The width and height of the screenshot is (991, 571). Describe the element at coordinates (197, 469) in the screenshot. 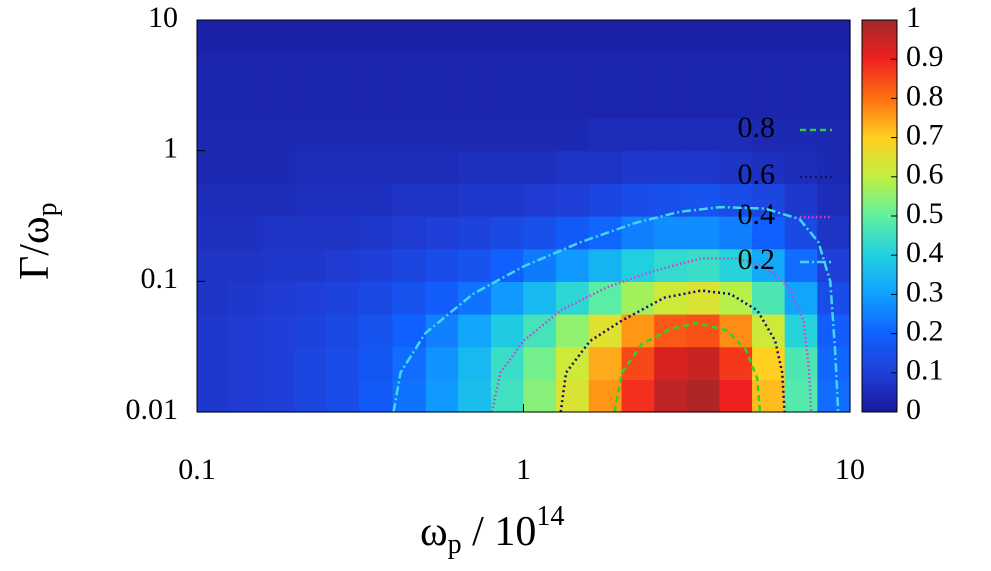

I see `x-tick-label: 0.1` at that location.